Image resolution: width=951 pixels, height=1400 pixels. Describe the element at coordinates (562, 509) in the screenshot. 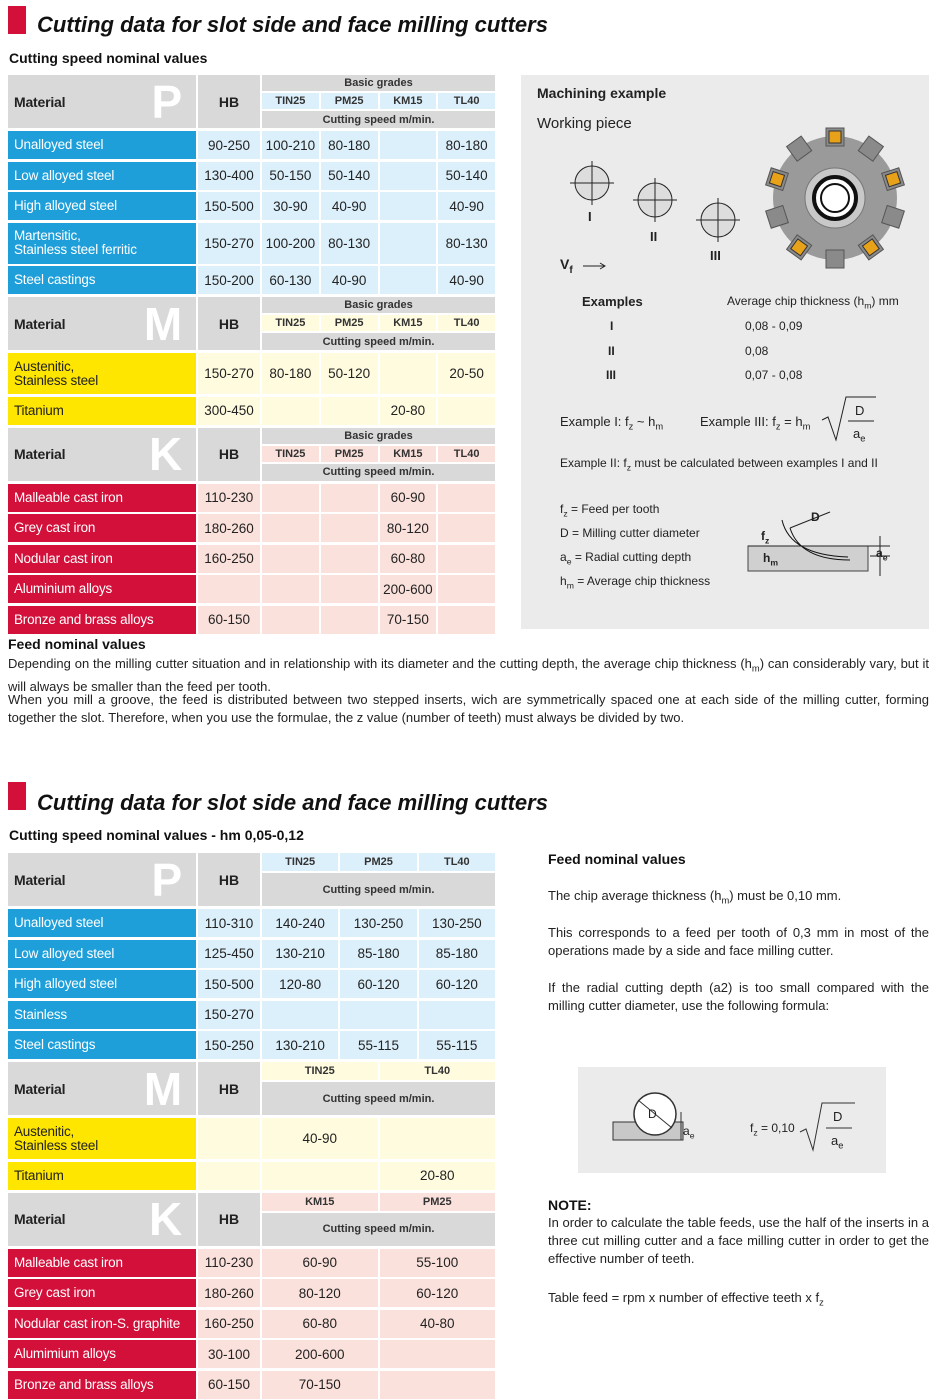

I see `text-part: f` at that location.